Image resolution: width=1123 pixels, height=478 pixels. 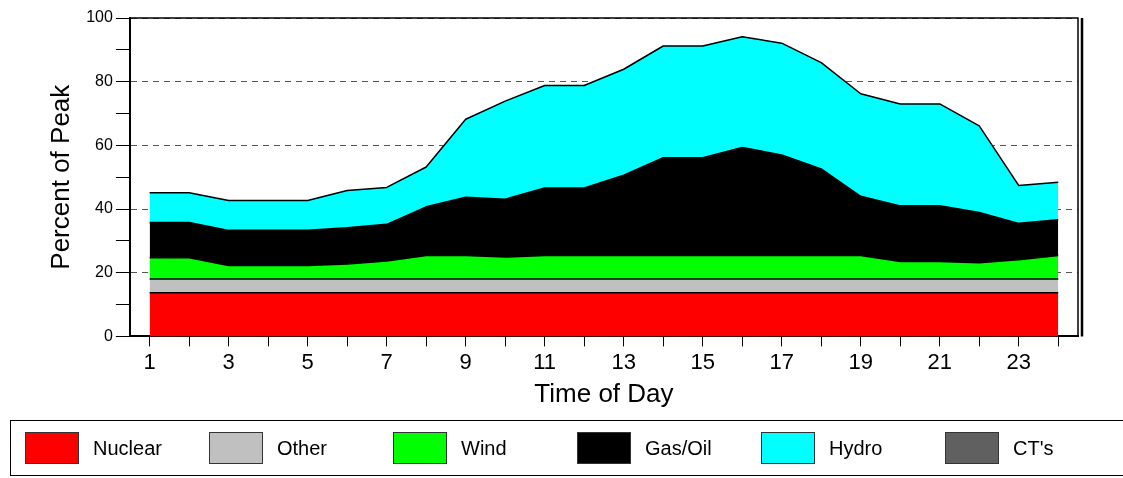 I want to click on x-tick-label: 3, so click(x=228, y=361).